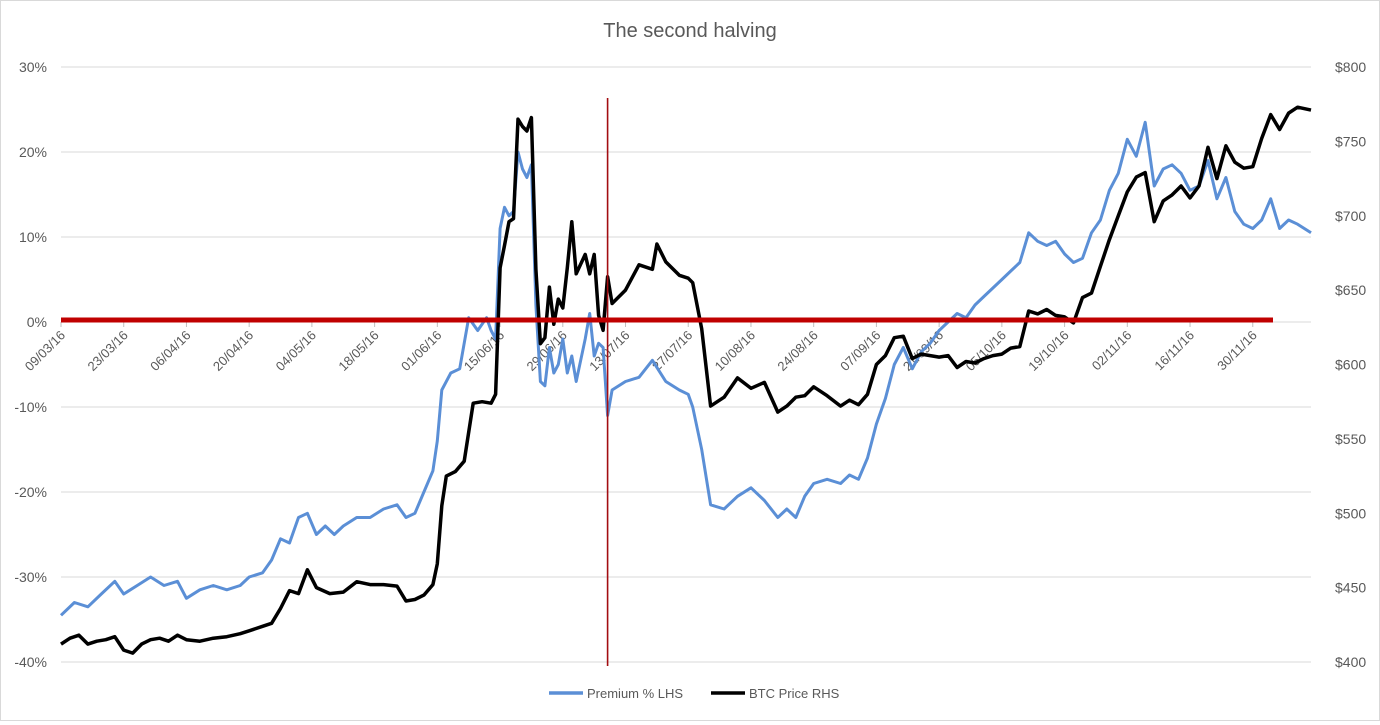 This screenshot has height=725, width=1380. What do you see at coordinates (296, 351) in the screenshot?
I see `x-tick-label: 04/05/16` at bounding box center [296, 351].